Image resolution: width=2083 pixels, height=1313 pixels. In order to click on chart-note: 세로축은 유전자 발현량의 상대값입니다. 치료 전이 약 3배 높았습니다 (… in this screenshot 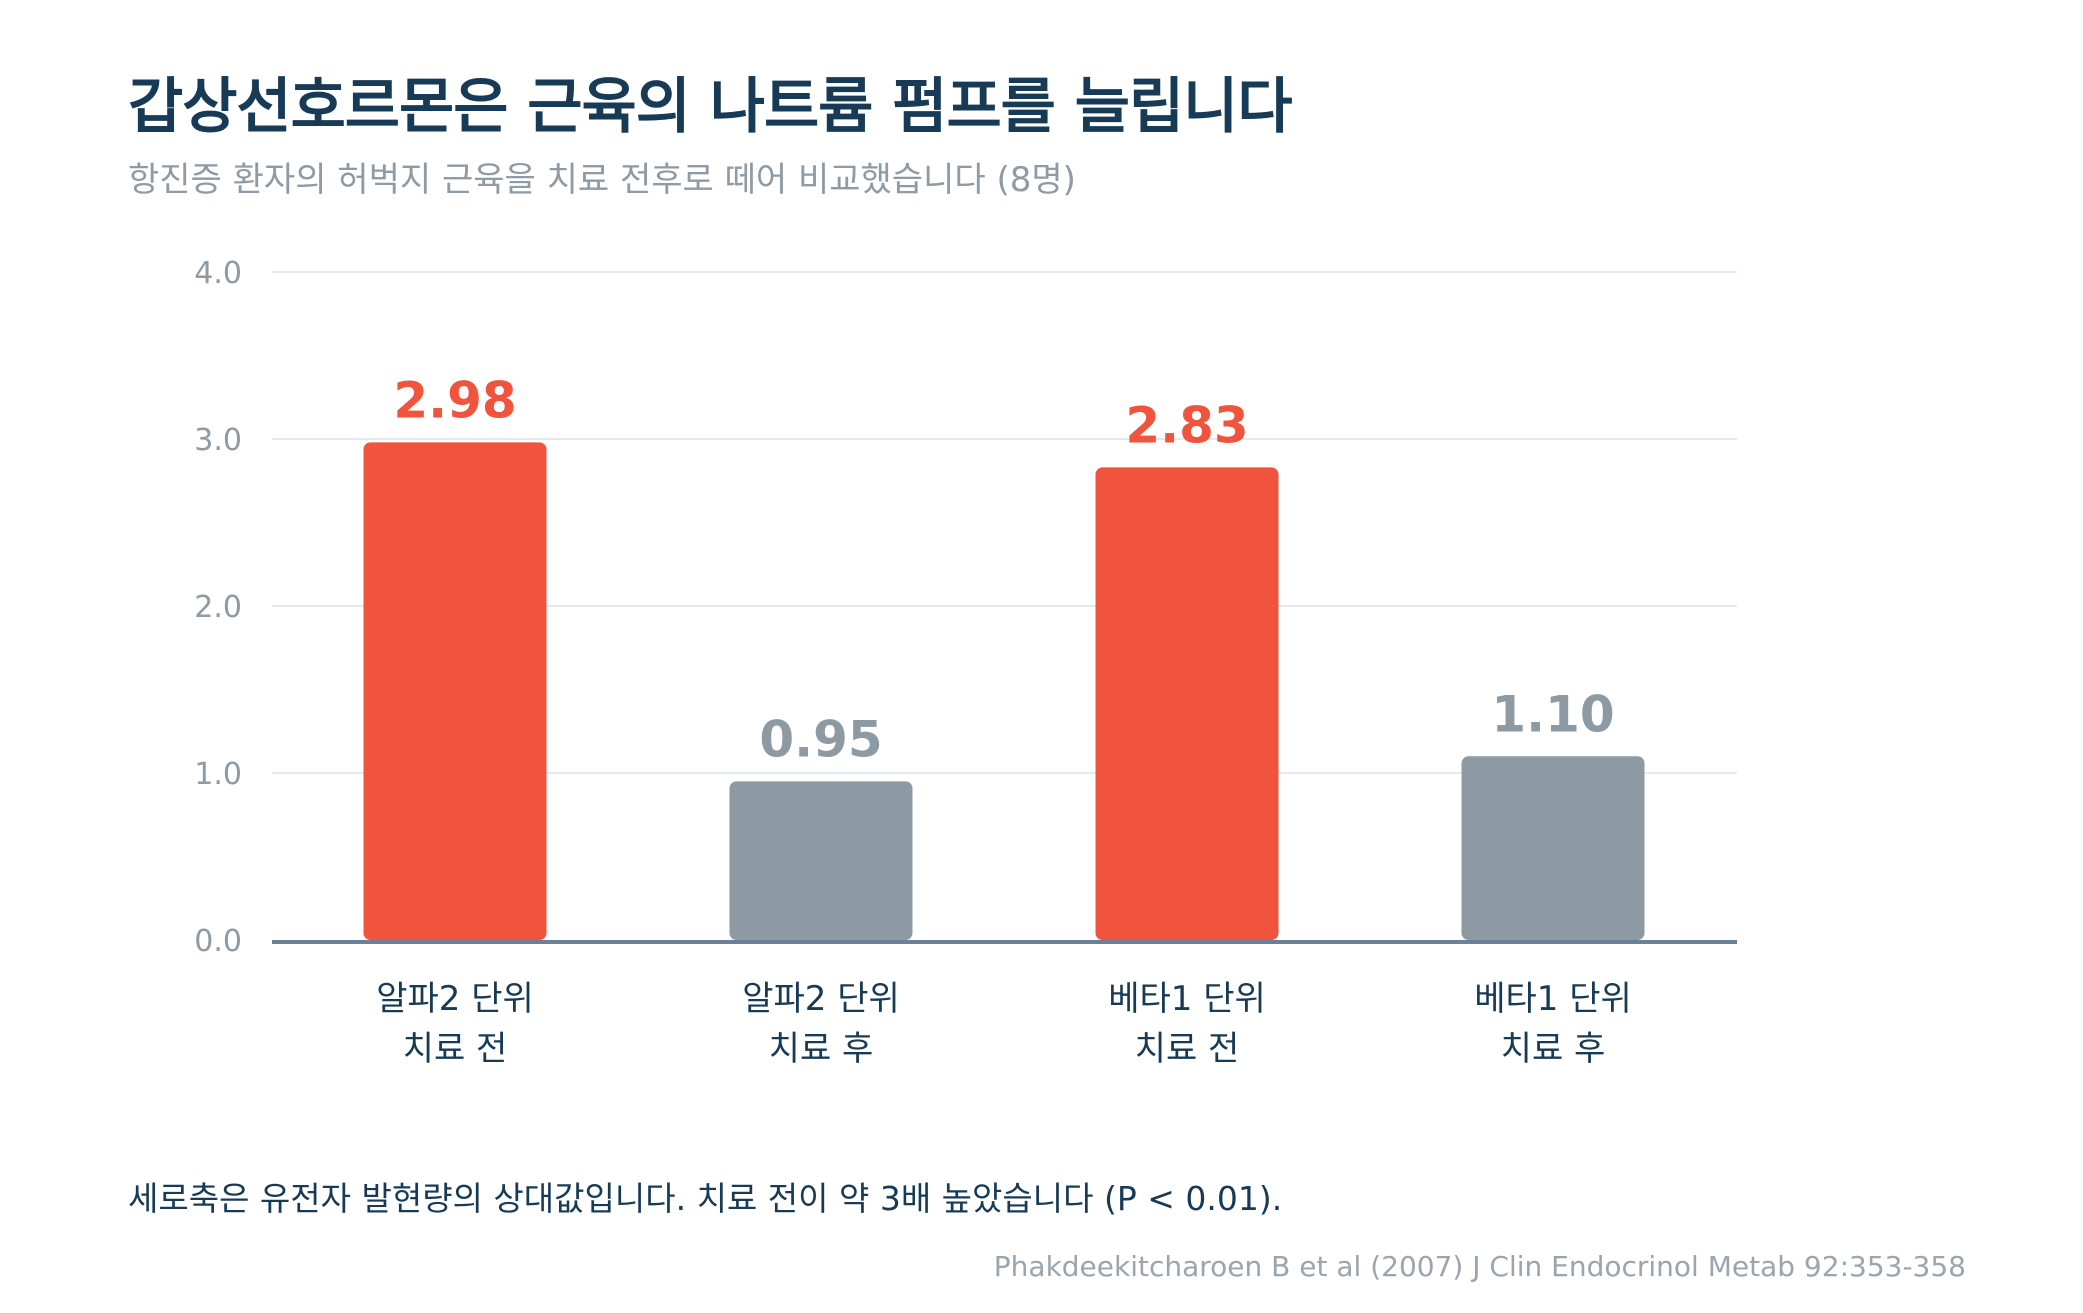, I will do `click(705, 1198)`.